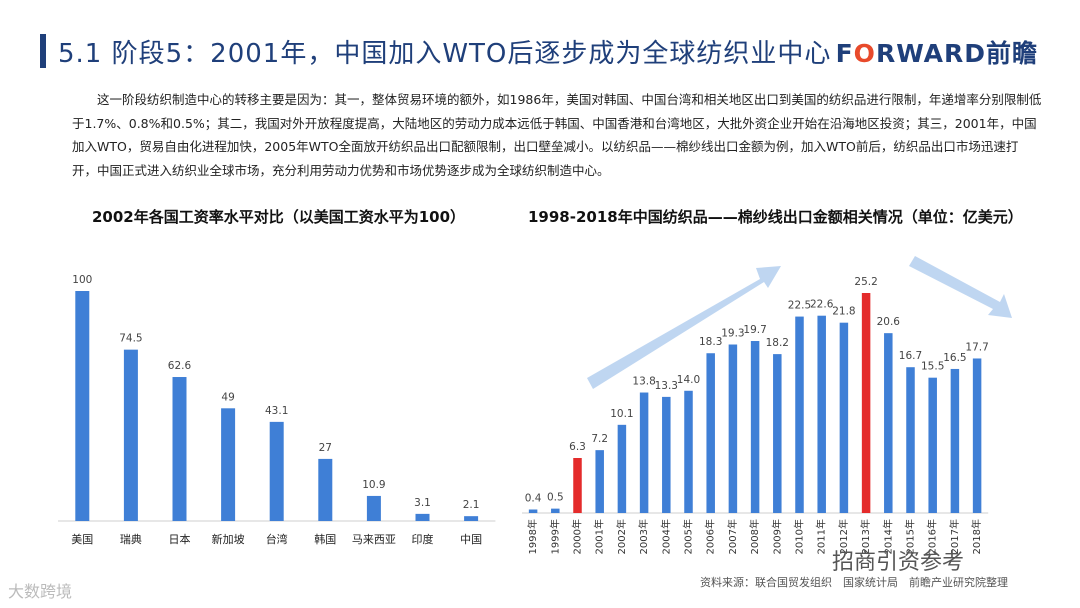 The height and width of the screenshot is (608, 1080). Describe the element at coordinates (532, 536) in the screenshot. I see `export-year-label: 1998年` at that location.